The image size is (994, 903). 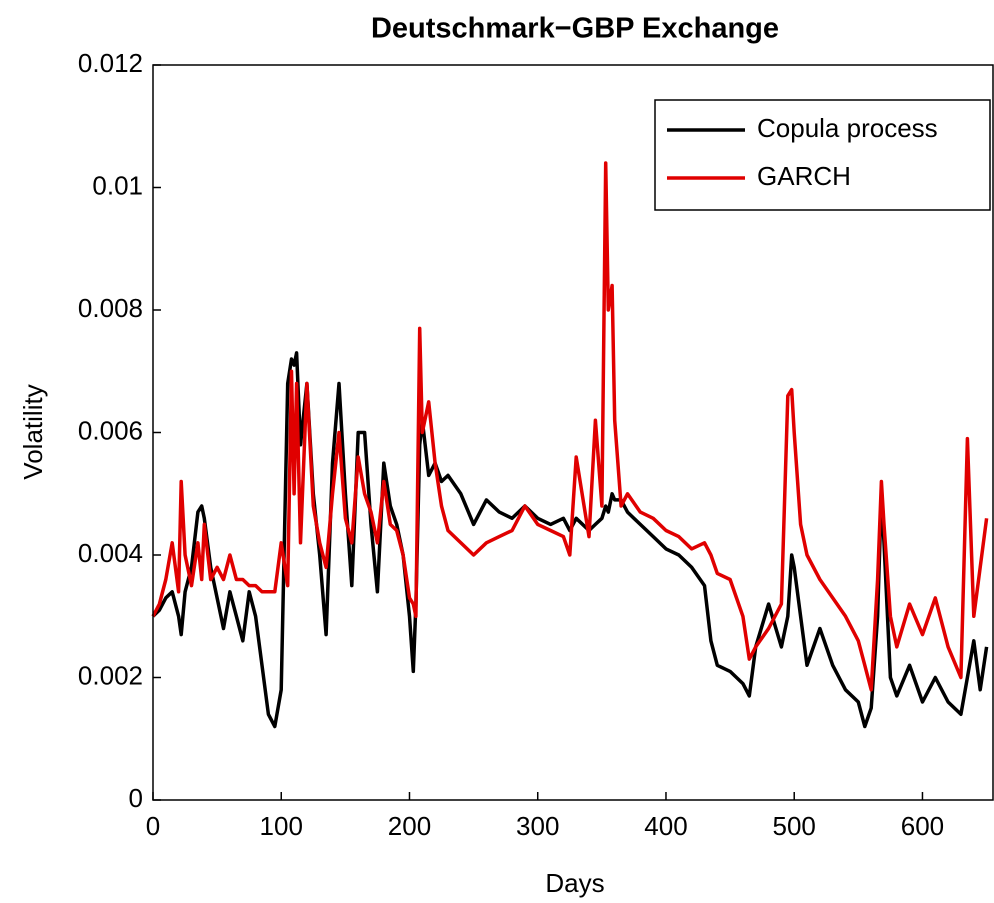 What do you see at coordinates (110, 553) in the screenshot?
I see `y-tick-label: 0.004` at bounding box center [110, 553].